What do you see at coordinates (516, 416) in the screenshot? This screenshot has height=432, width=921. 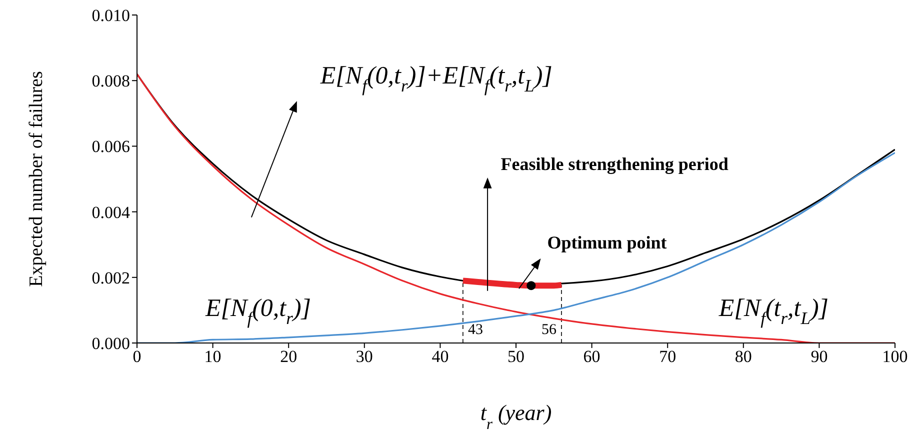 I see `x-axis-title: t$_{r}$ (year)` at bounding box center [516, 416].